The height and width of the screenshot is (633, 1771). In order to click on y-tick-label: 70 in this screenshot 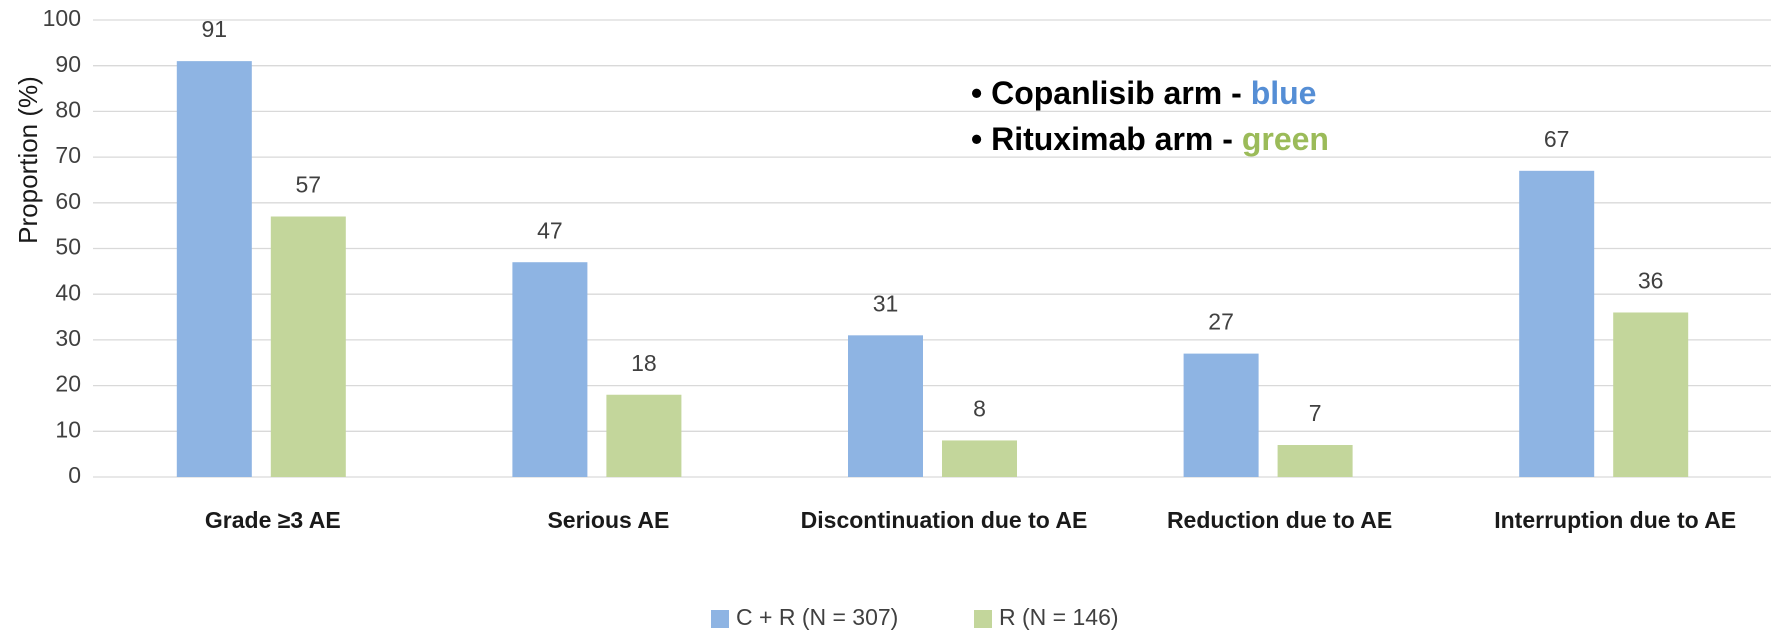, I will do `click(68, 155)`.